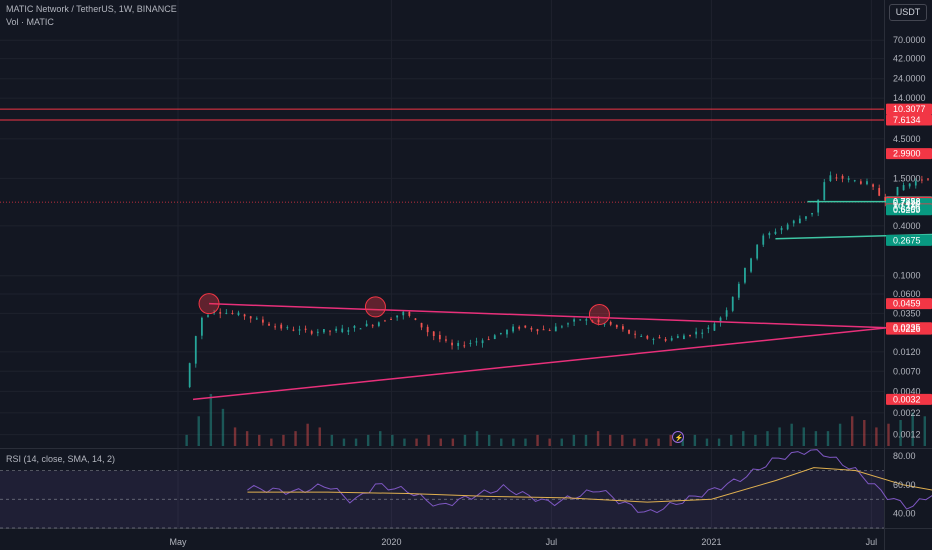 Image resolution: width=932 pixels, height=550 pixels. I want to click on price-badge-label: 0.6259, so click(907, 210).